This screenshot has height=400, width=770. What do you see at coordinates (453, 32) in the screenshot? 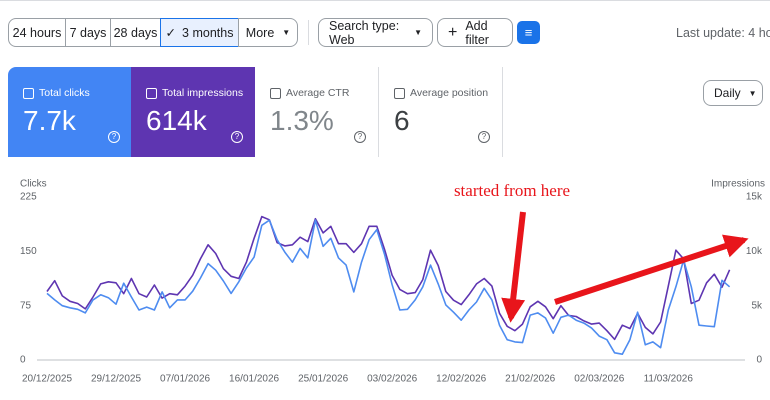
I see `plus-icon: +` at bounding box center [453, 32].